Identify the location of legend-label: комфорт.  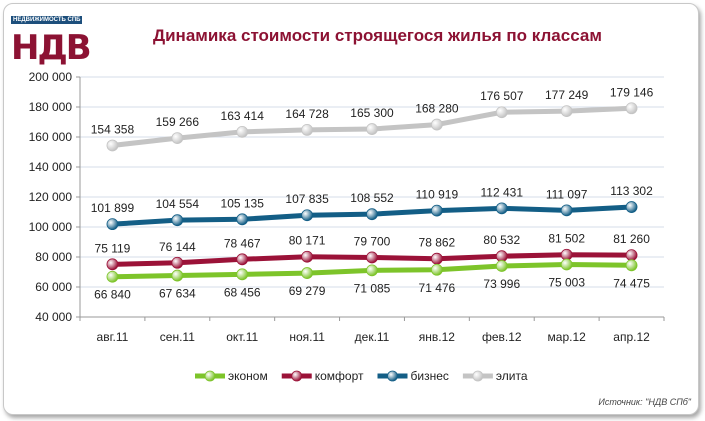
(339, 376).